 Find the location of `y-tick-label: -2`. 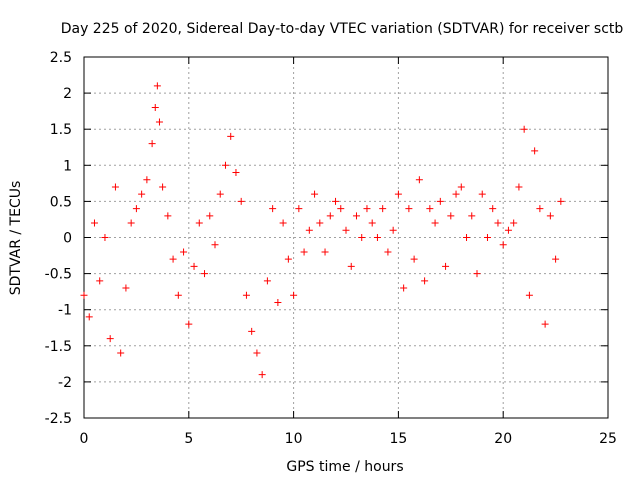

y-tick-label: -2 is located at coordinates (65, 383).